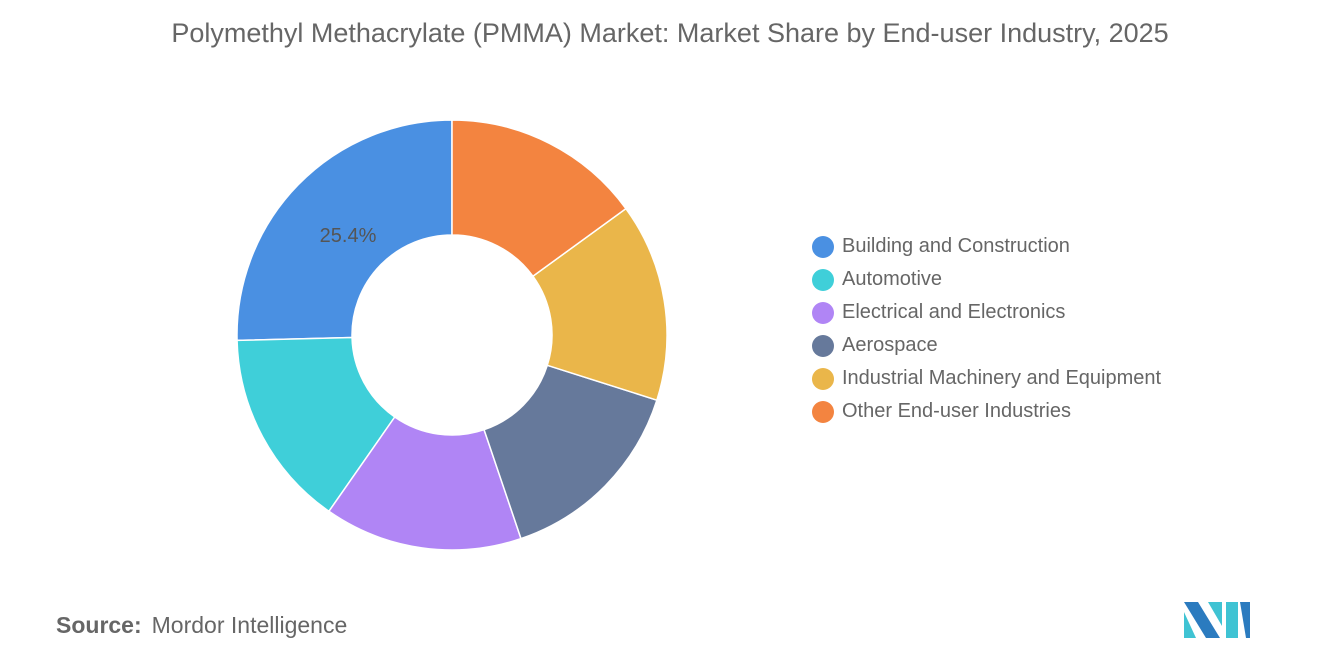  What do you see at coordinates (954, 312) in the screenshot?
I see `legend-label: Electrical and Electronics` at bounding box center [954, 312].